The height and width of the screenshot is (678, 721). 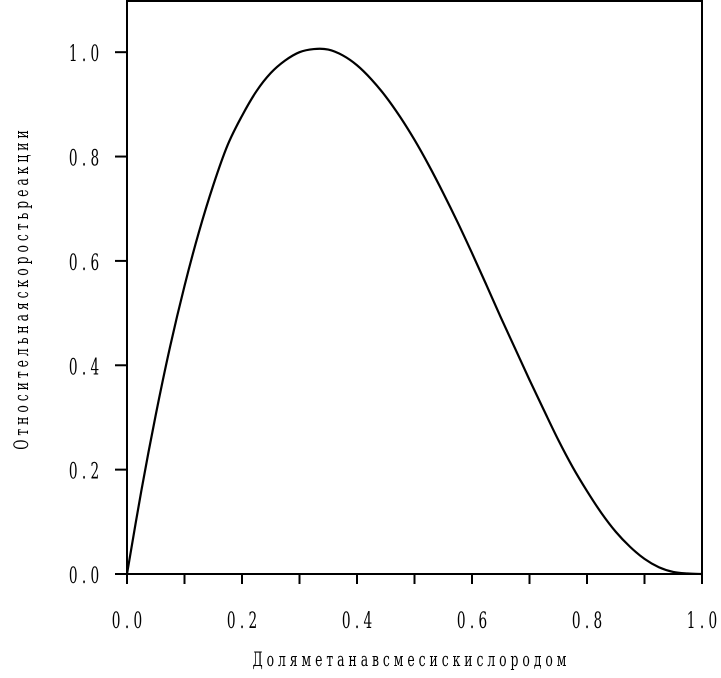 I want to click on x-tick-label: 0 . 8, so click(x=587, y=621).